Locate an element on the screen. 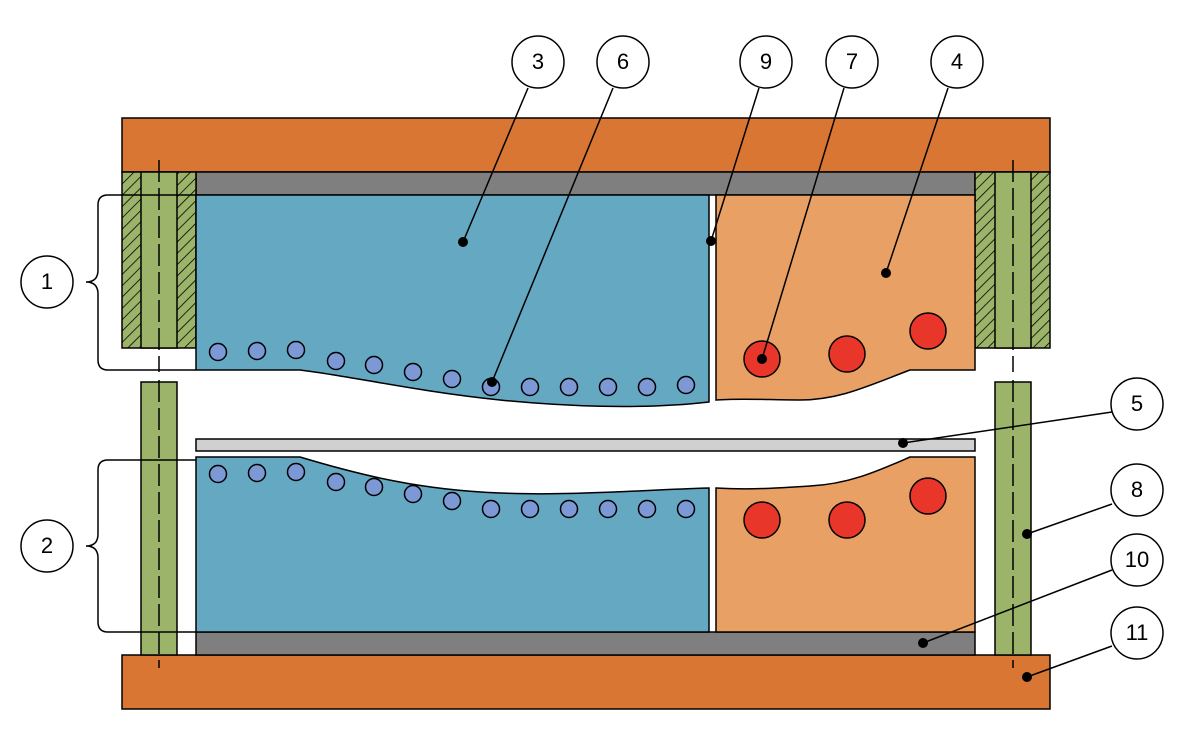 Image resolution: width=1202 pixels, height=732 pixels. callout-10: 10 is located at coordinates (1137, 560).